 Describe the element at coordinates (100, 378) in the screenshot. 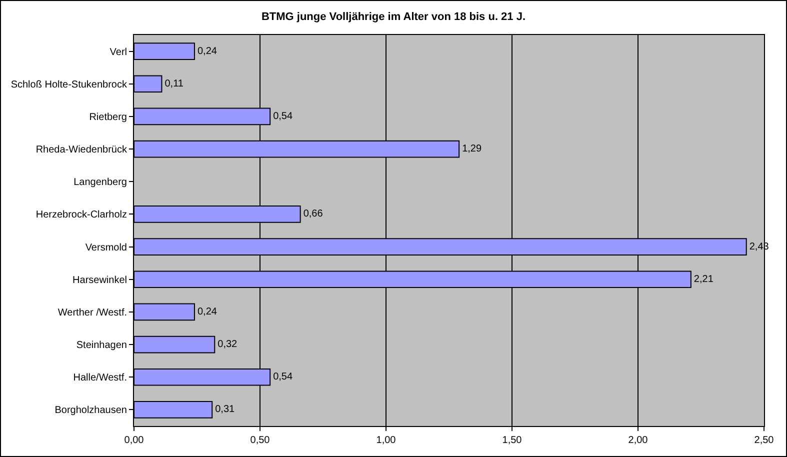

I see `y-tick-label: Halle/Westf.` at that location.